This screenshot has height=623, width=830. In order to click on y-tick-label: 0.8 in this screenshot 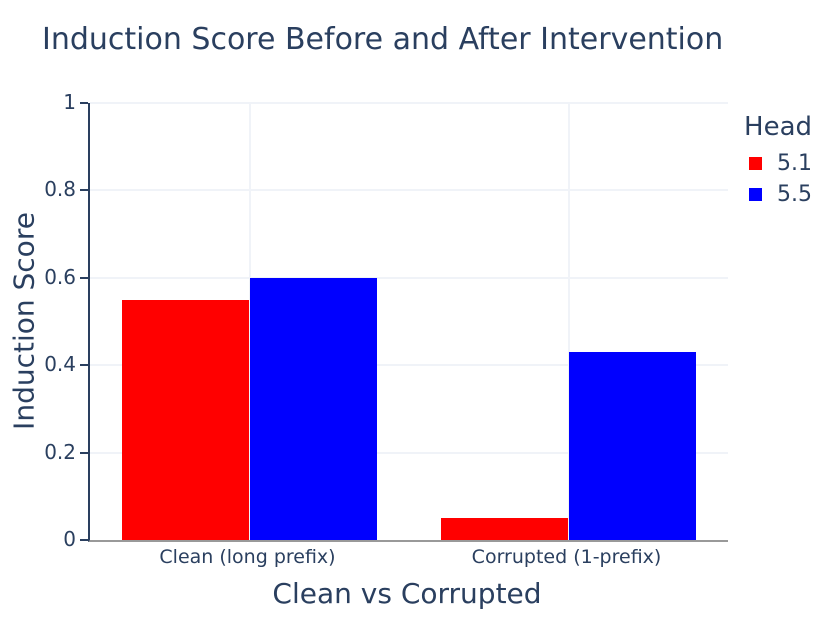, I will do `click(60, 189)`.